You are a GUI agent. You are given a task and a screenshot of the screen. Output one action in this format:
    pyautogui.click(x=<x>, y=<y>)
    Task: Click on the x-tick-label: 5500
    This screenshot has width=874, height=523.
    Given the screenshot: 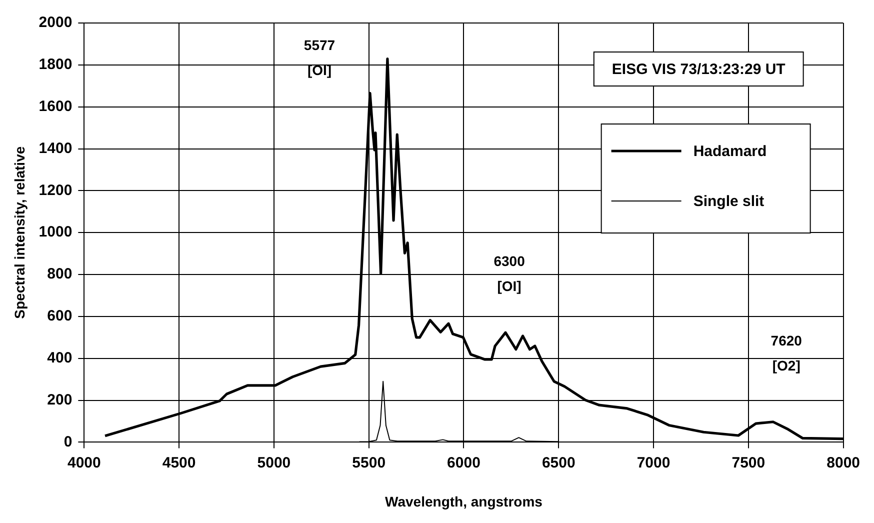 What is the action you would take?
    pyautogui.click(x=369, y=463)
    